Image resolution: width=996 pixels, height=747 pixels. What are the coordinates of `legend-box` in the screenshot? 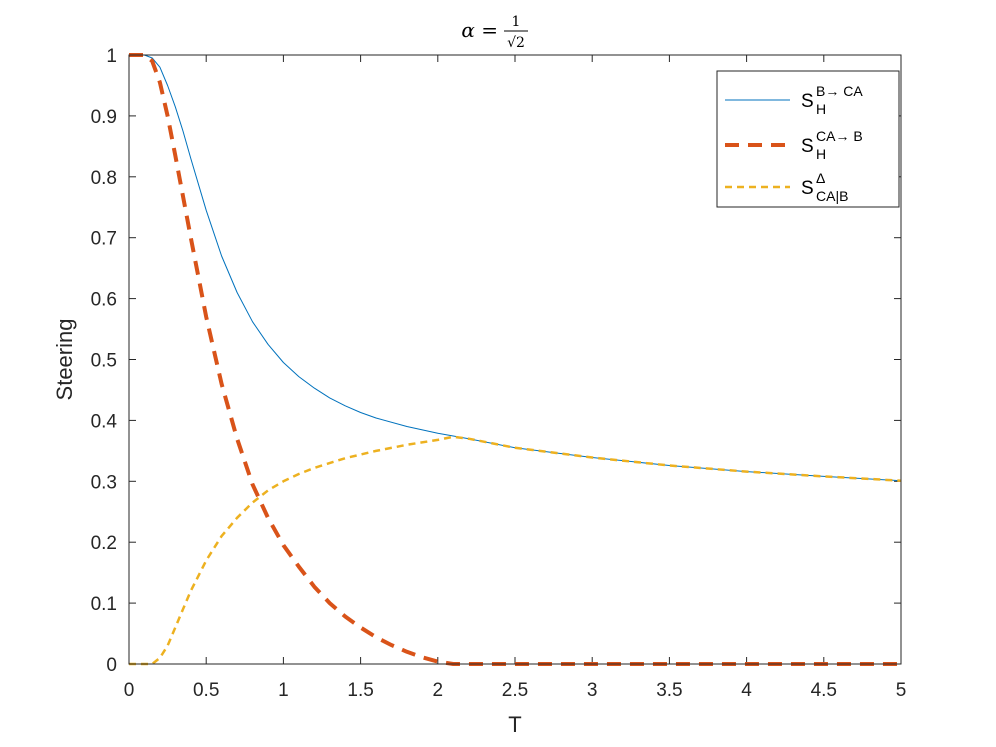 It's located at (808, 139).